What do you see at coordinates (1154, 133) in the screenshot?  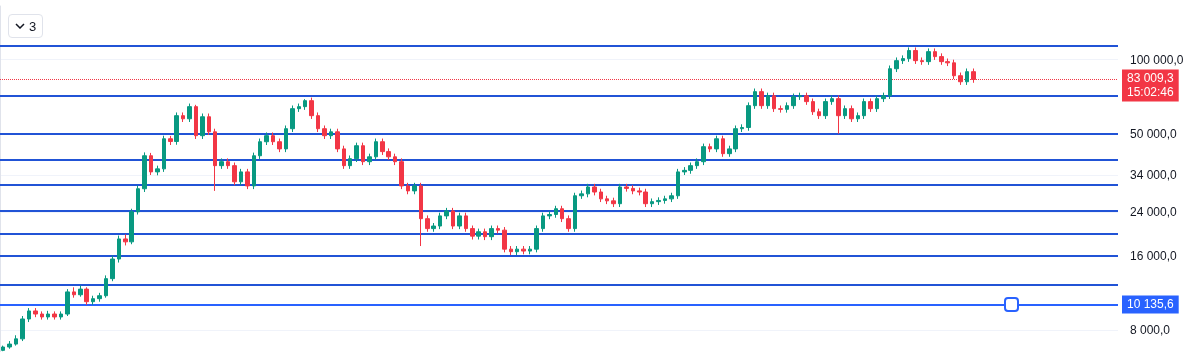 I see `y-tick-label: 50 000,0` at bounding box center [1154, 133].